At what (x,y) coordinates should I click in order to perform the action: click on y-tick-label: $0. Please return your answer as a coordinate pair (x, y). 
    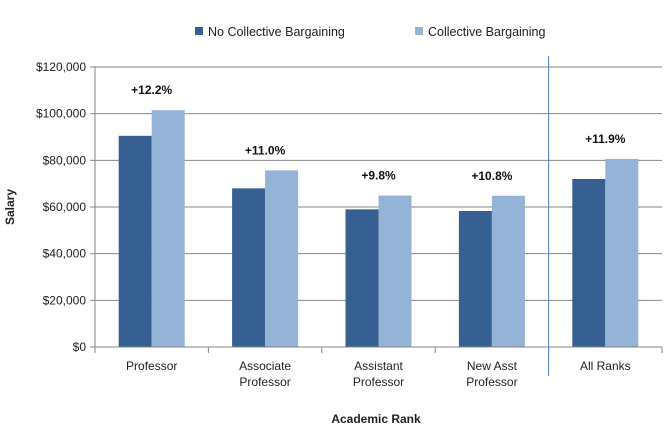
    Looking at the image, I should click on (80, 347).